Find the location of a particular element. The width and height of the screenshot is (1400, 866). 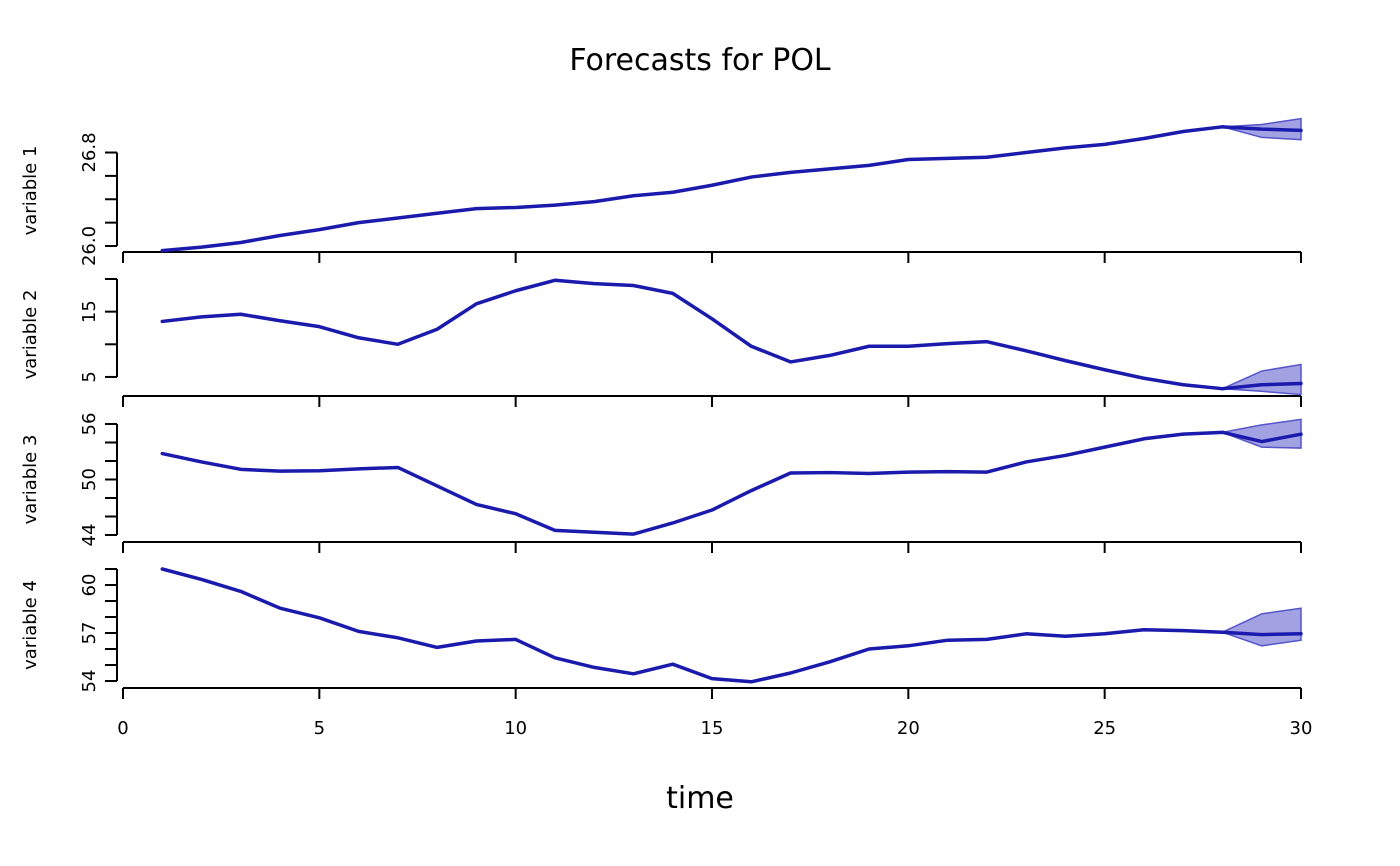

y-tick-label: 5 is located at coordinates (89, 376).